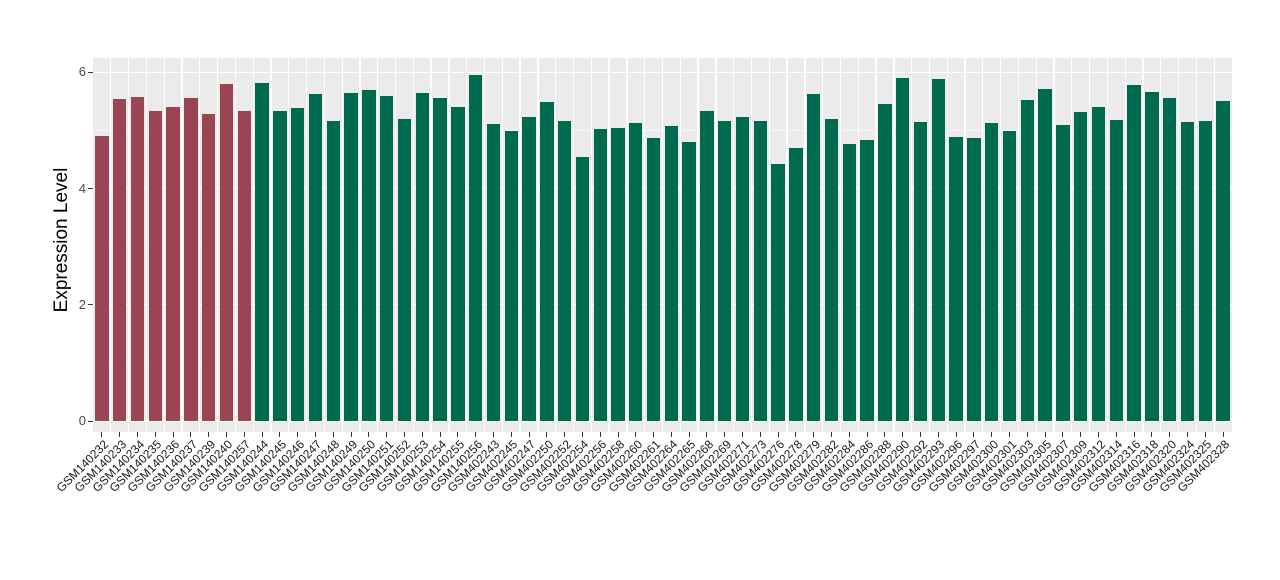 This screenshot has height=580, width=1280. I want to click on y-tick-label: 4, so click(82, 188).